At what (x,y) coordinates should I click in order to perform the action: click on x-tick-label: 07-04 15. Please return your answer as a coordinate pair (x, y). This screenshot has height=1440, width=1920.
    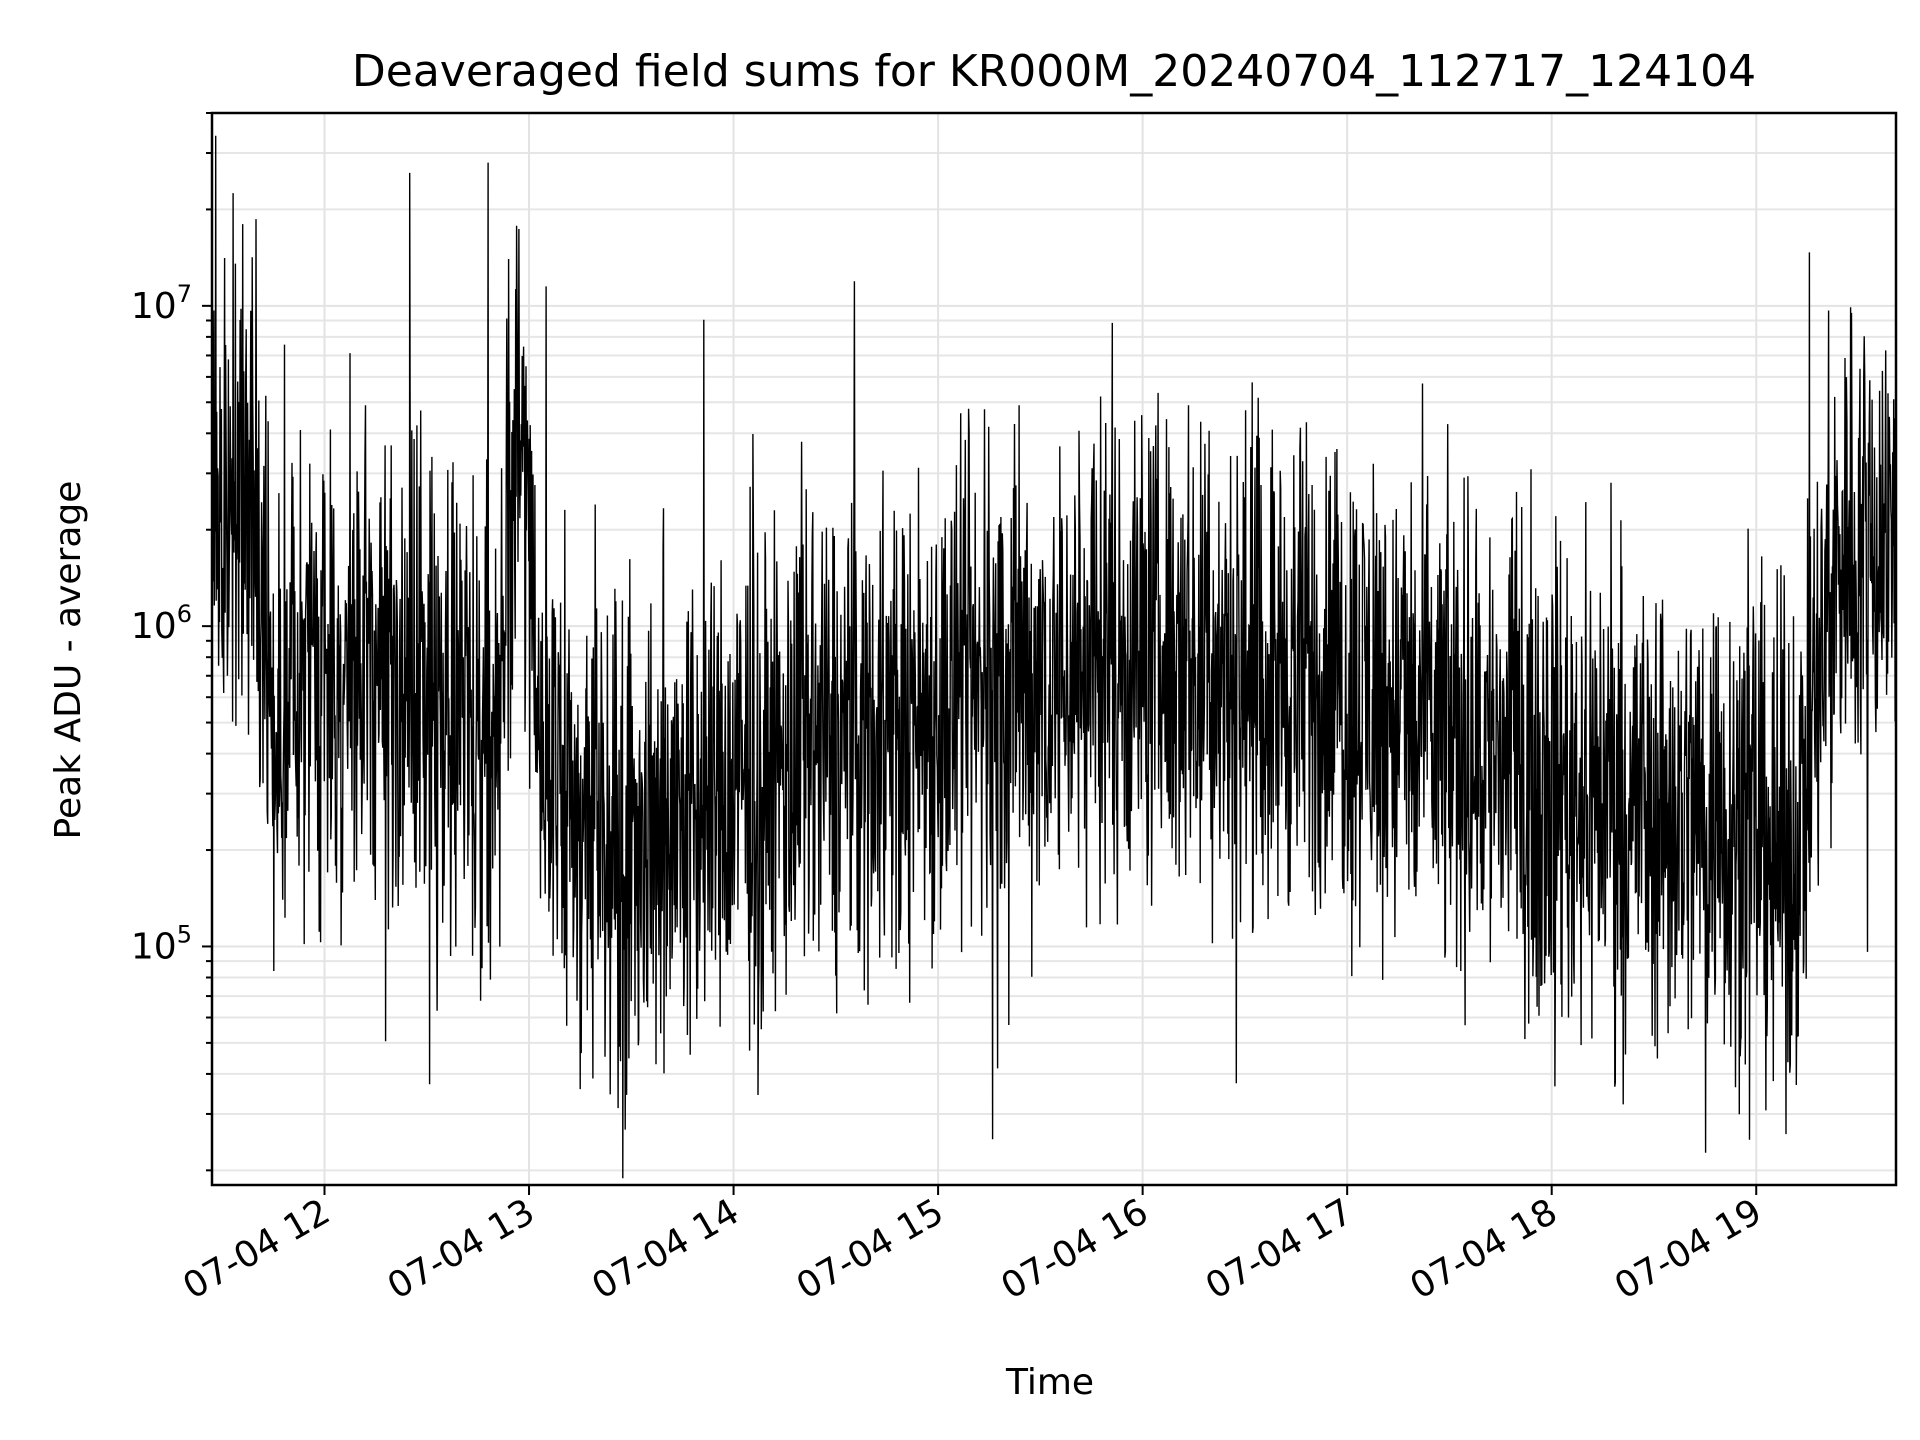
    Looking at the image, I should click on (870, 1249).